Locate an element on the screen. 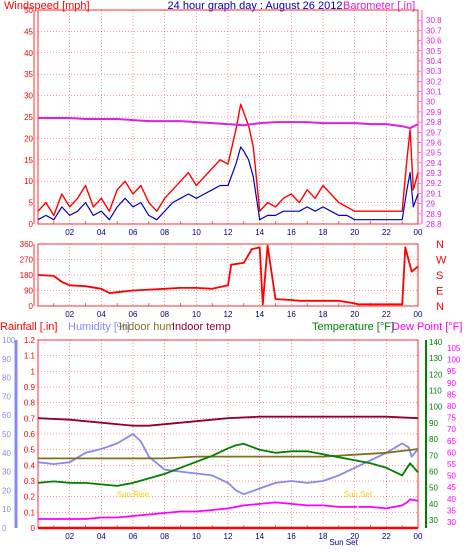 The height and width of the screenshot is (555, 469). rain-tick-label: 0 is located at coordinates (33, 528).